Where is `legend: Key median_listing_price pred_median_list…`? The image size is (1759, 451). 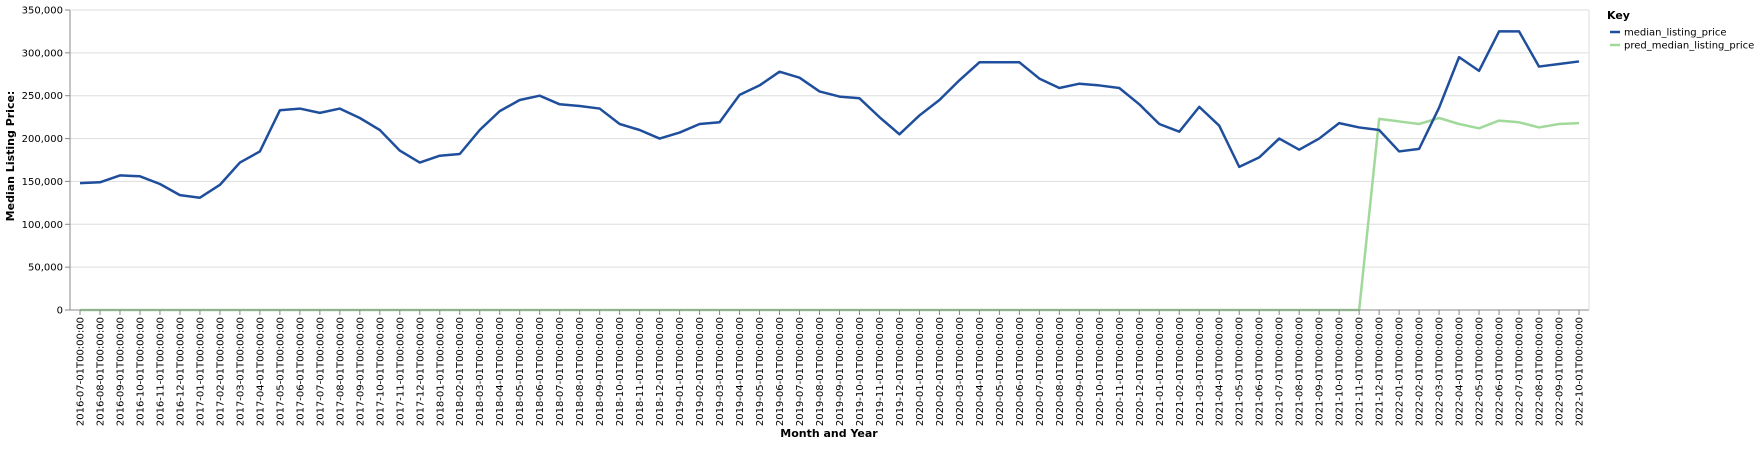 legend: Key median_listing_price pred_median_list… is located at coordinates (1680, 30).